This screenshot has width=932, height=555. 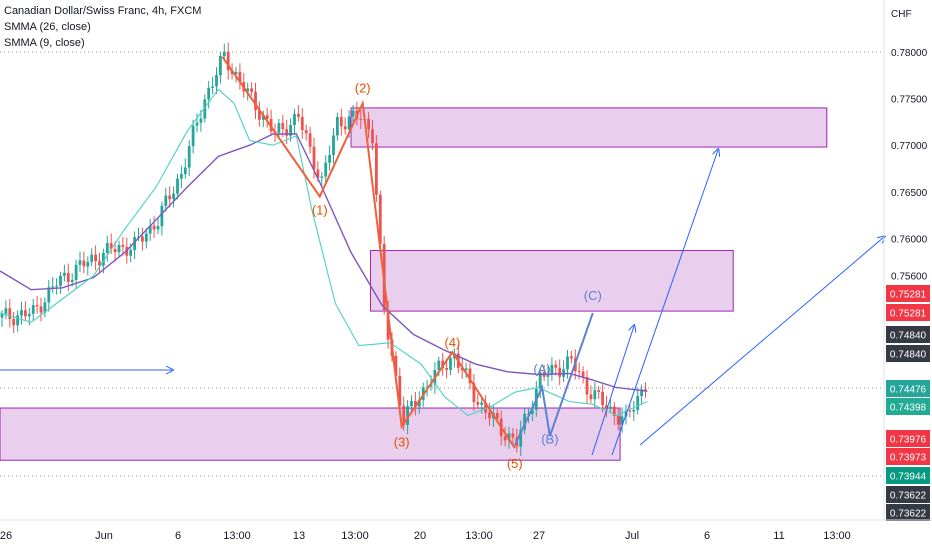 I want to click on price-label-text: 0.73976, so click(x=908, y=440).